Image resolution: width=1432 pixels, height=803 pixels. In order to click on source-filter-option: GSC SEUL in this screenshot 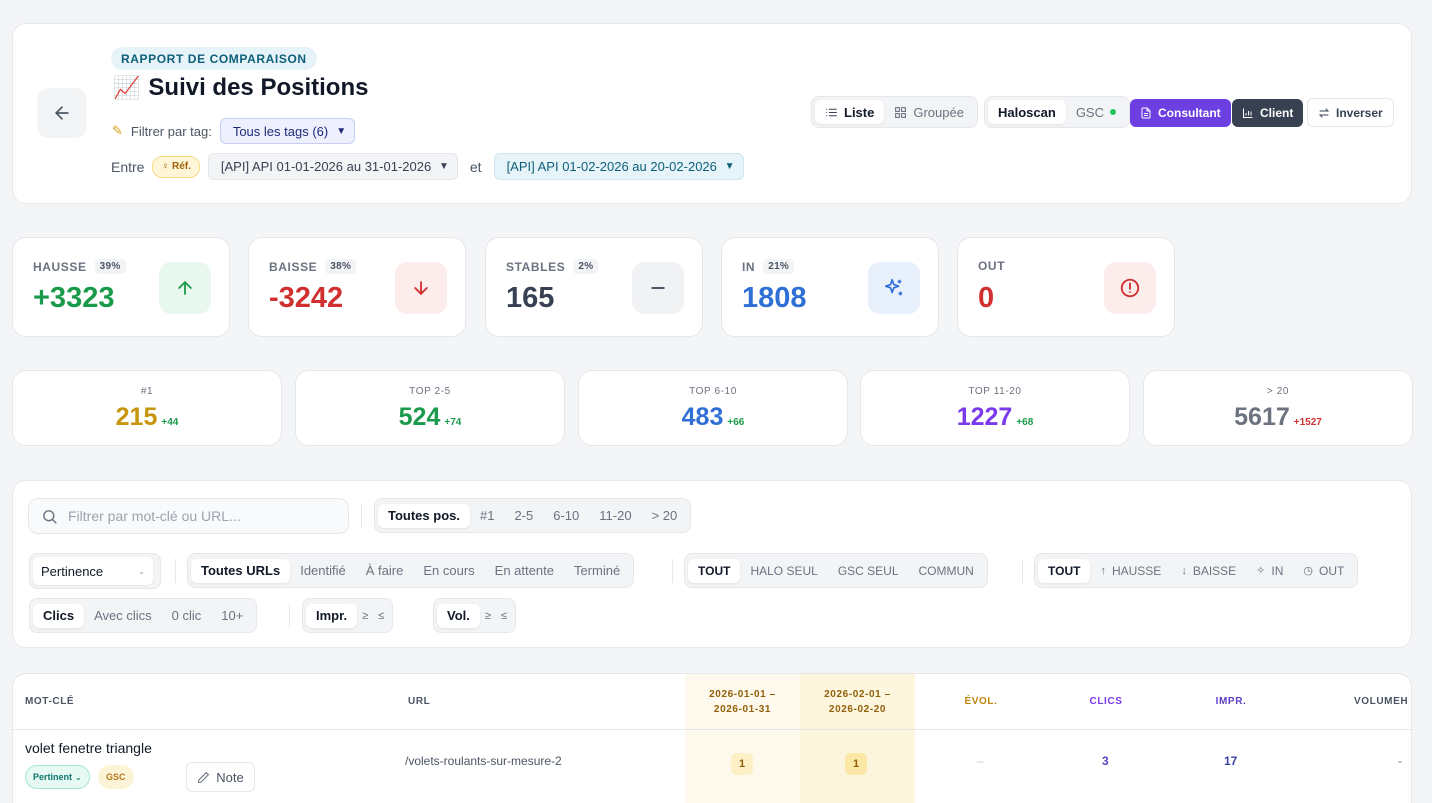, I will do `click(868, 571)`.